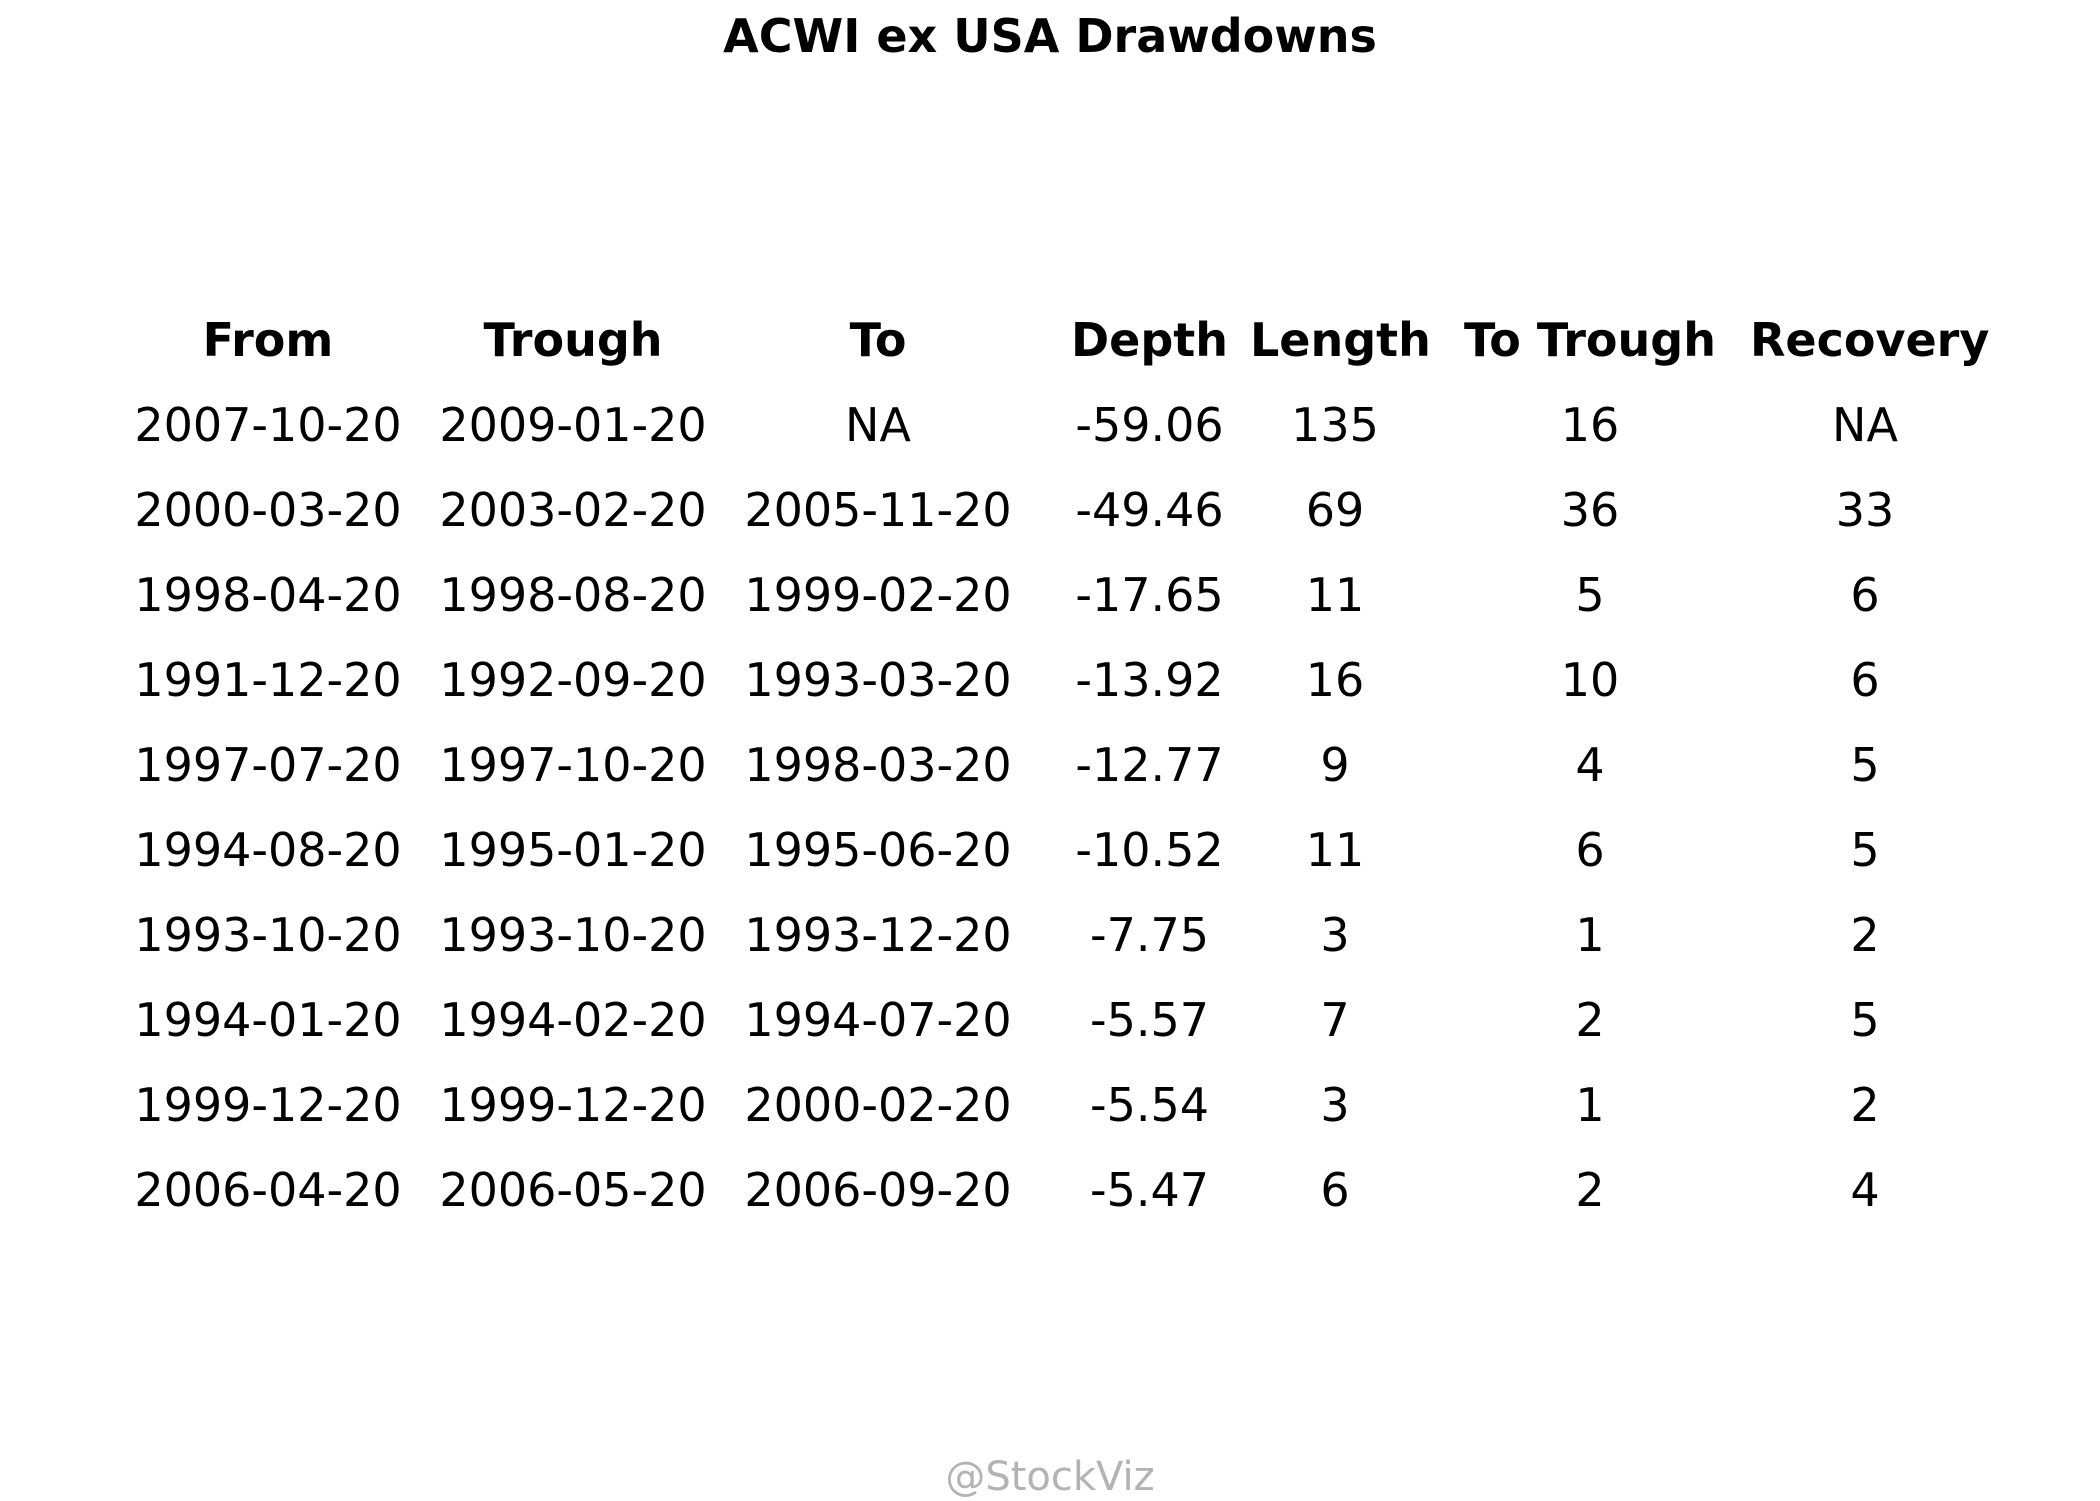 This screenshot has width=2100, height=1501. Describe the element at coordinates (268, 680) in the screenshot. I see `table-cell-from: 1991-12-20` at that location.